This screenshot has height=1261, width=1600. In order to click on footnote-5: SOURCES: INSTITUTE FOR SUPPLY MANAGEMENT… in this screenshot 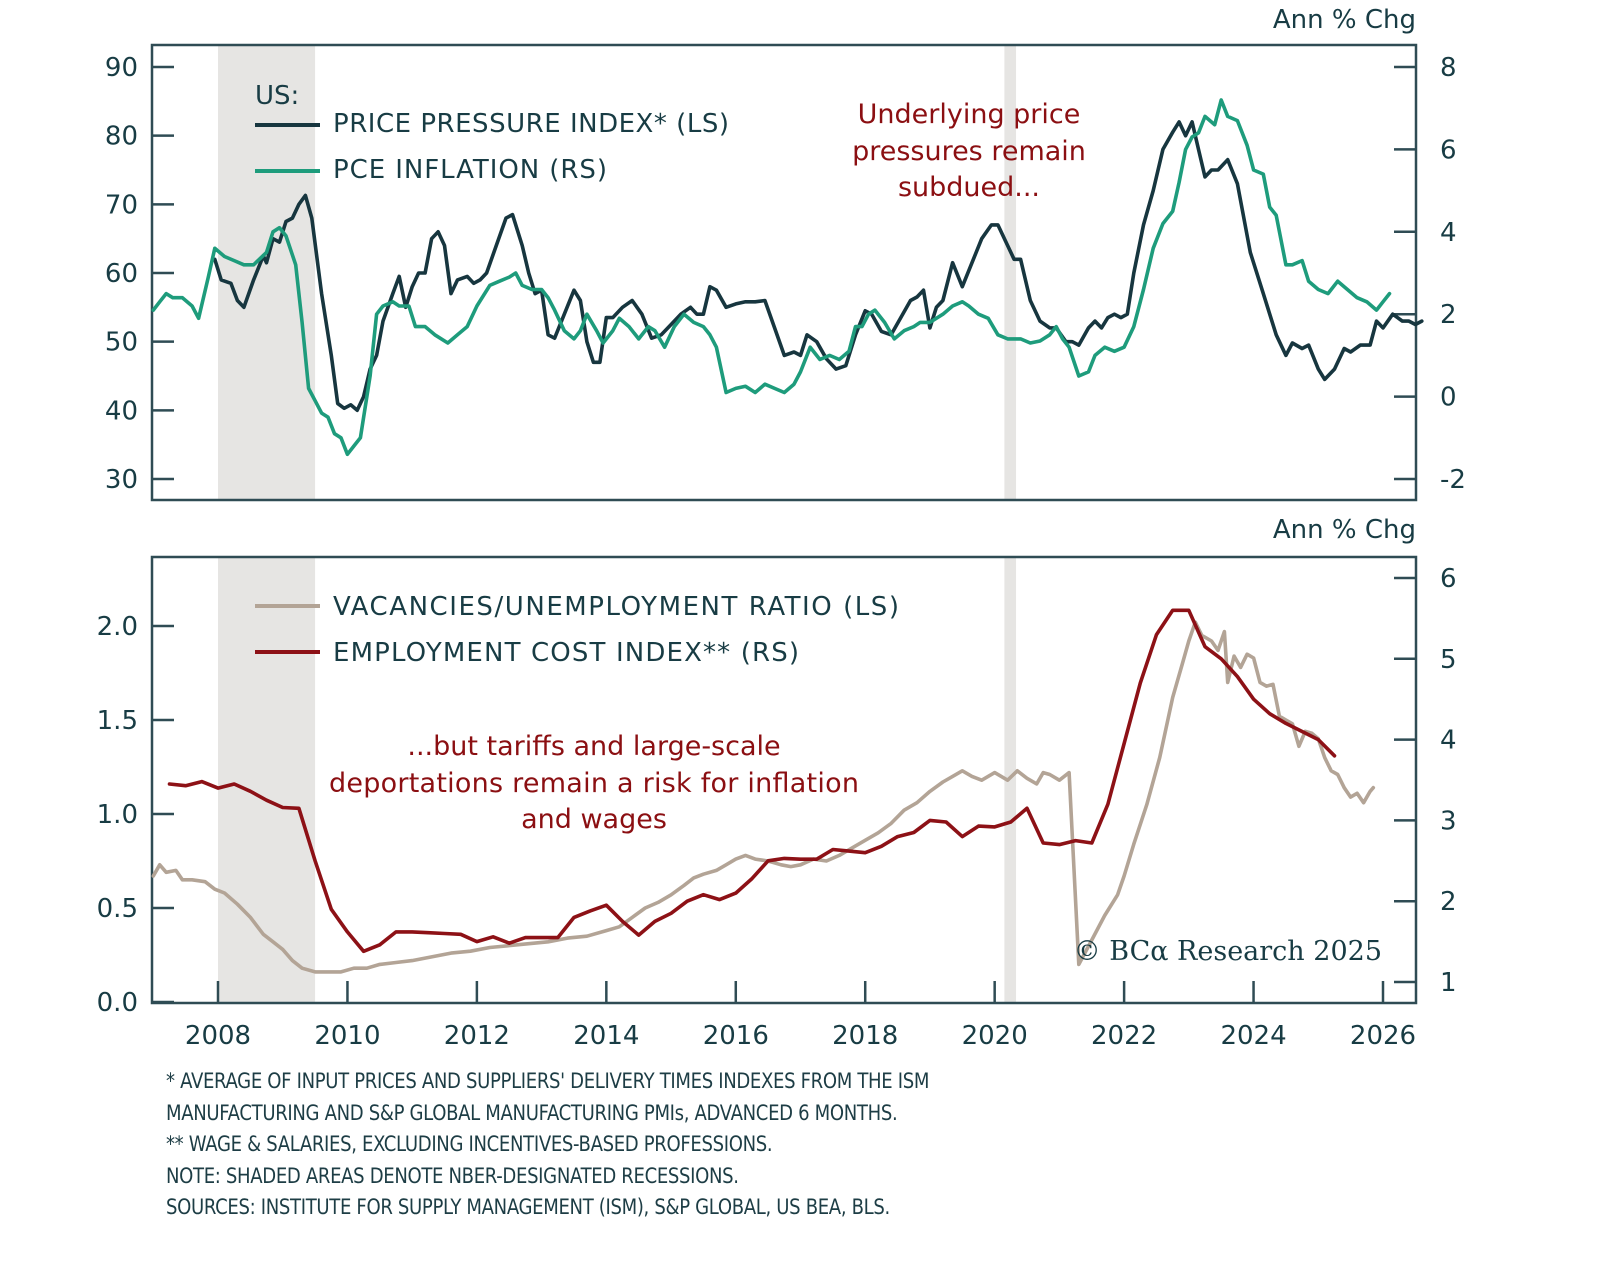, I will do `click(528, 1207)`.